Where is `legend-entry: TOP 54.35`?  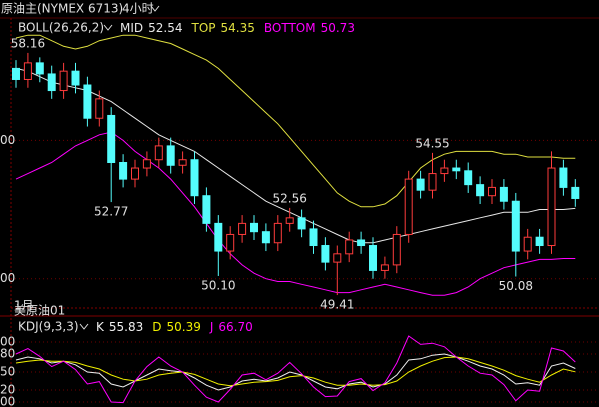 legend-entry: TOP 54.35 is located at coordinates (223, 28).